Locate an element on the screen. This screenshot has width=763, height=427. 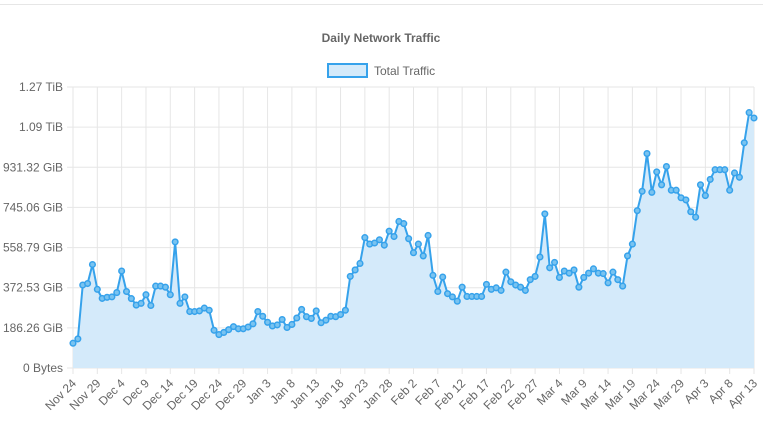
legend: Total Traffic is located at coordinates (381, 70).